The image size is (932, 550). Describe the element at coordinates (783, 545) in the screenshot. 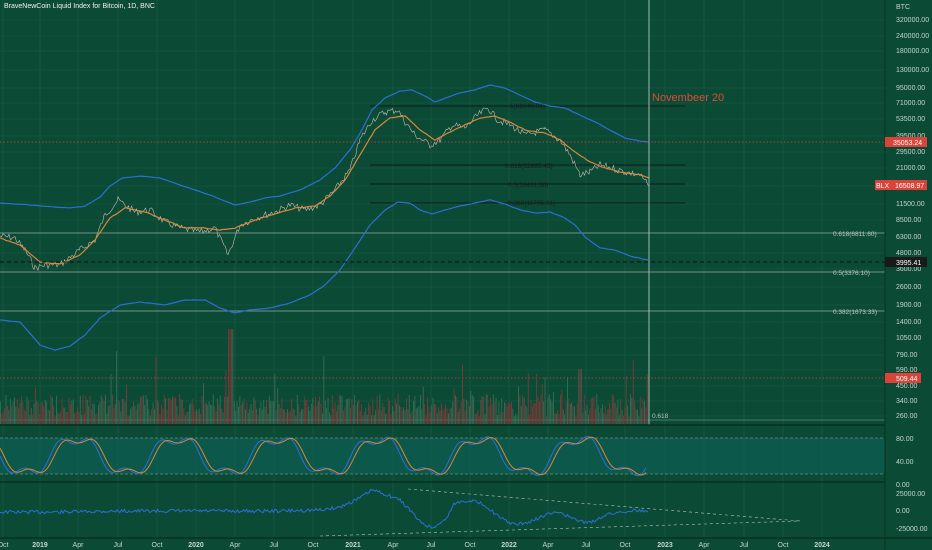

I see `time-label: Oct` at that location.